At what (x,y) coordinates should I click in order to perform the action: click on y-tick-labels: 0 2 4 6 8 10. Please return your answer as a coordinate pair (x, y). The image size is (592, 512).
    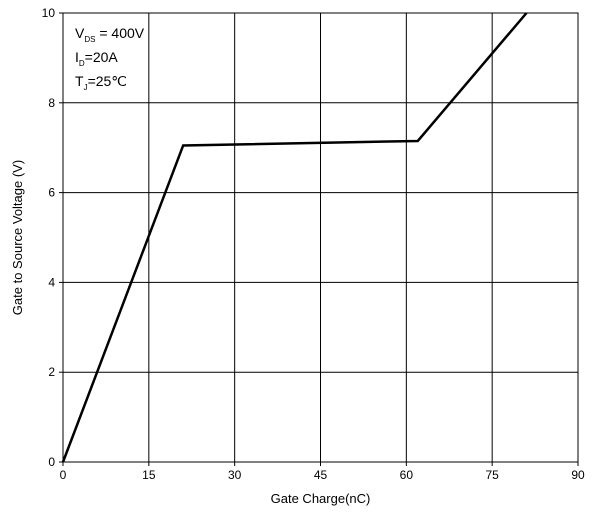
    Looking at the image, I should click on (52, 237).